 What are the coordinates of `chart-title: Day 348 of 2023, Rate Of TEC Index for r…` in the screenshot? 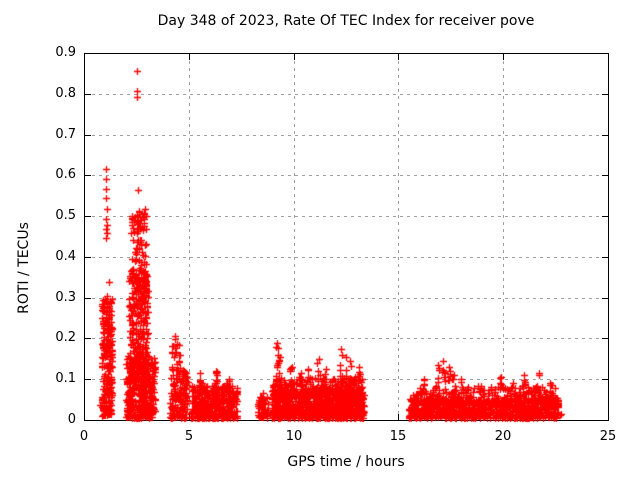 It's located at (346, 21).